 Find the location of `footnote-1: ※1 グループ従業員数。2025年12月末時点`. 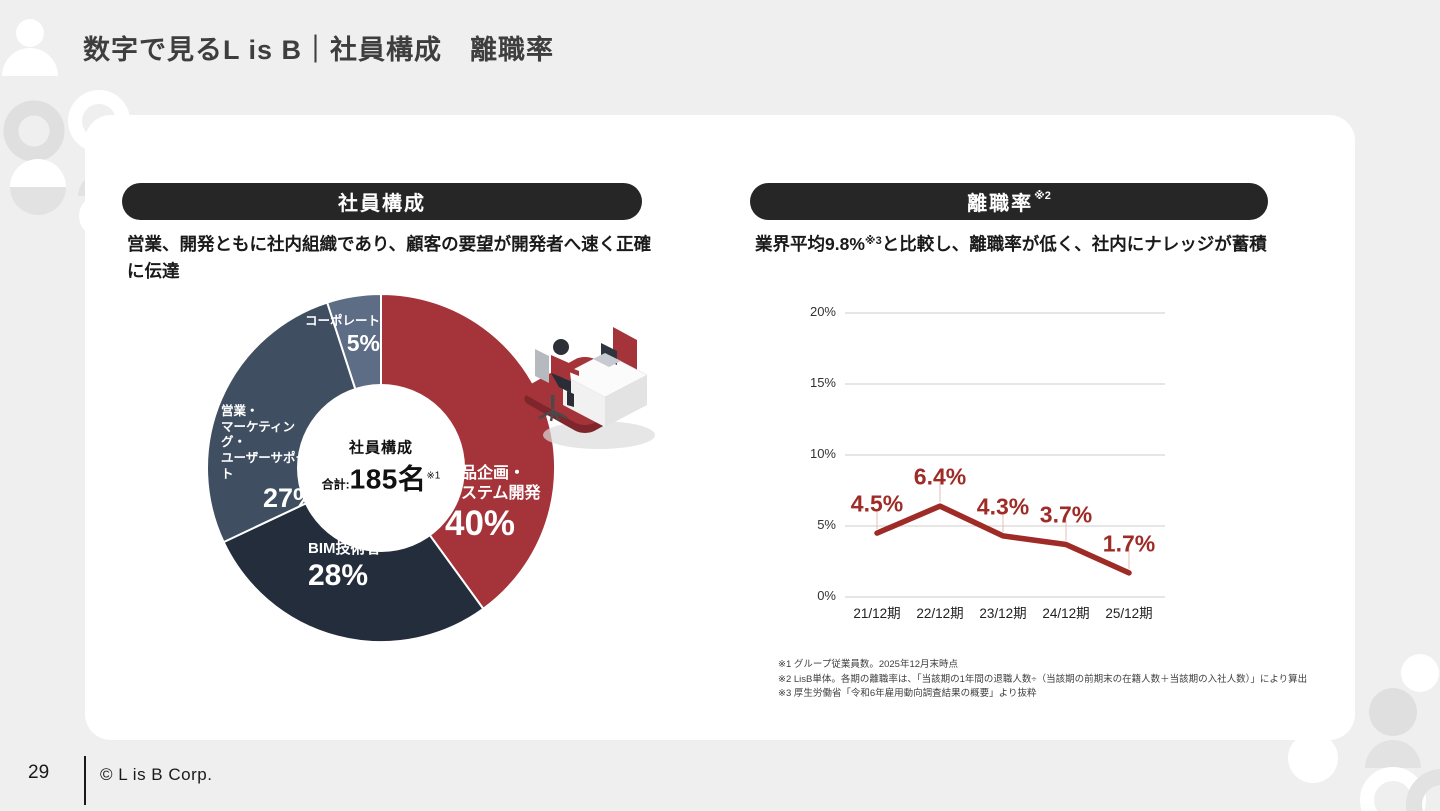

footnote-1: ※1 グループ従業員数。2025年12月末時点 is located at coordinates (868, 664).